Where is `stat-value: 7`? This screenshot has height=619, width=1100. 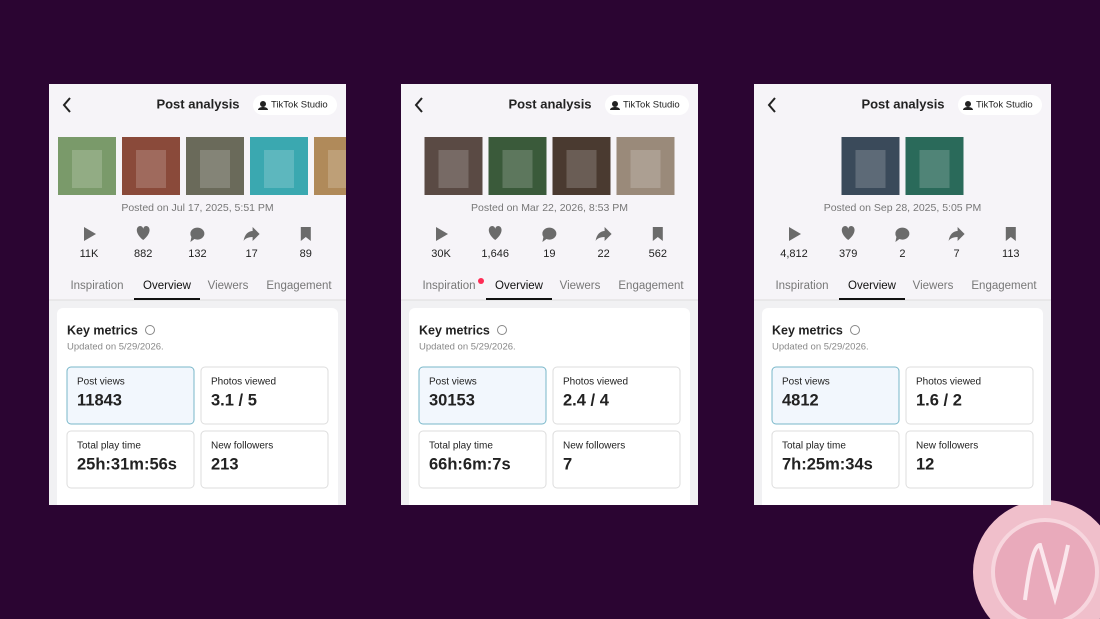 stat-value: 7 is located at coordinates (957, 254).